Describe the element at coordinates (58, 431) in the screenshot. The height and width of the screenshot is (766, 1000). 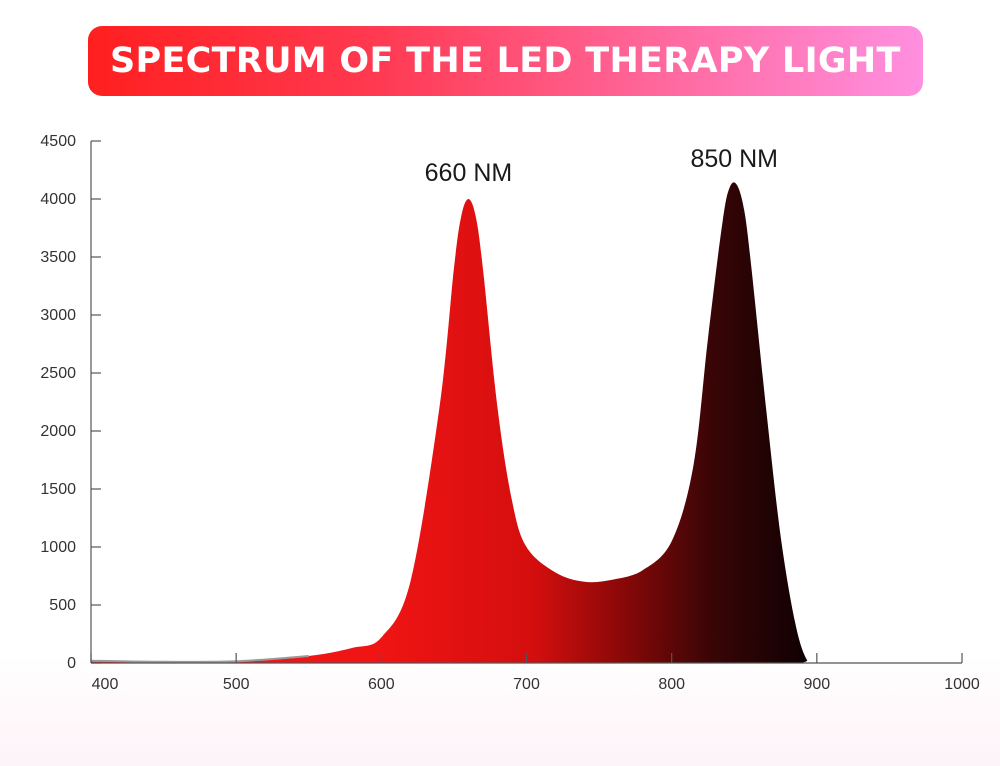
I see `y-tick-label: 2000` at that location.